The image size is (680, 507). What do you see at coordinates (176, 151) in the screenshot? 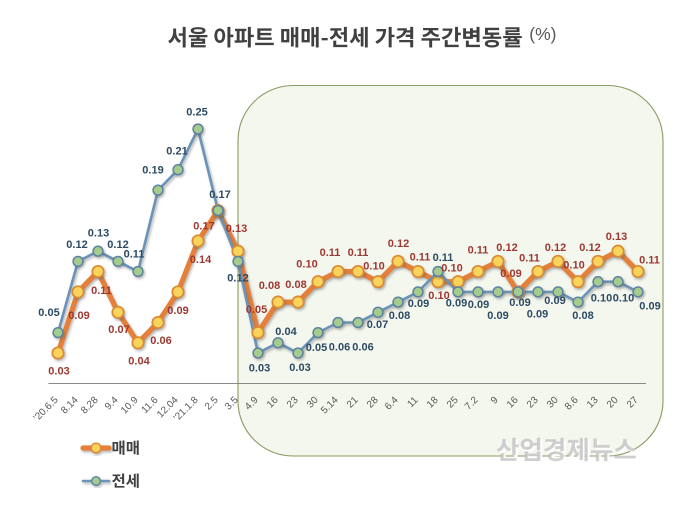
I see `svg-text: 0.21` at bounding box center [176, 151].